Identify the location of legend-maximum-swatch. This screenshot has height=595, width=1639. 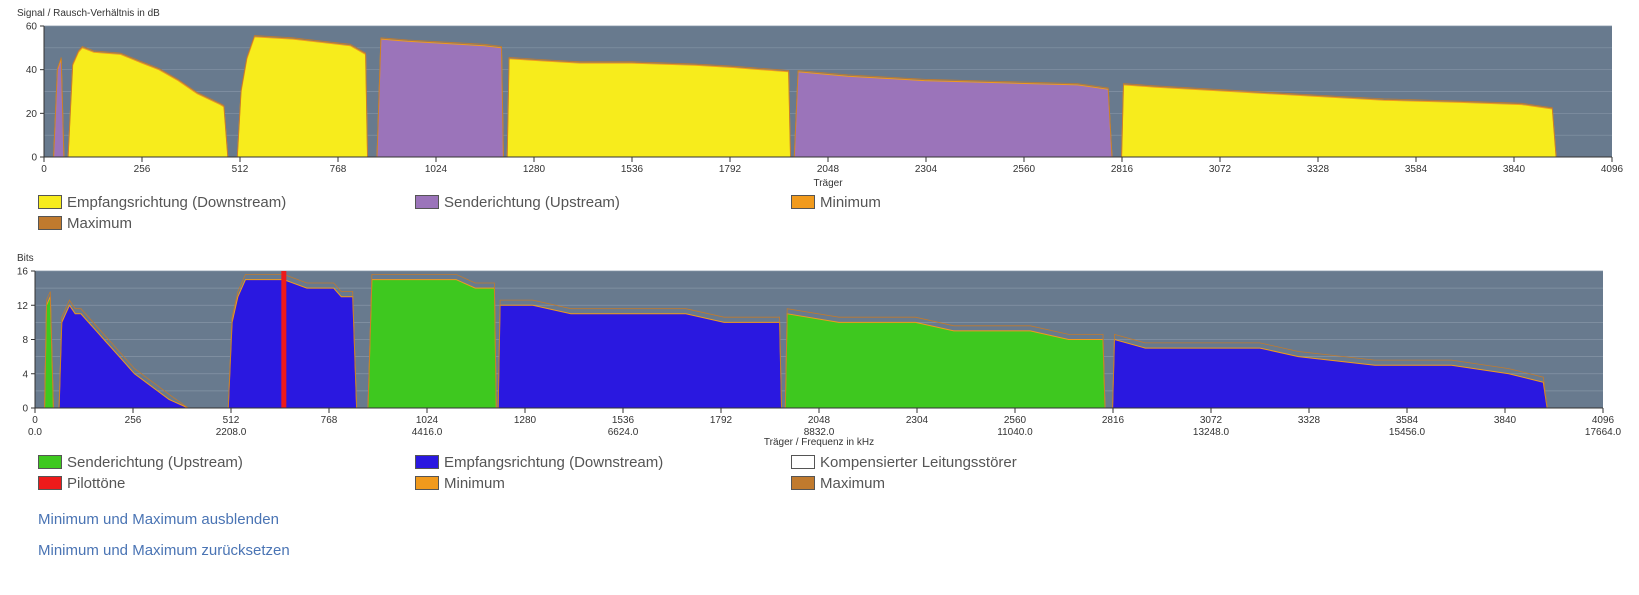
(50, 223).